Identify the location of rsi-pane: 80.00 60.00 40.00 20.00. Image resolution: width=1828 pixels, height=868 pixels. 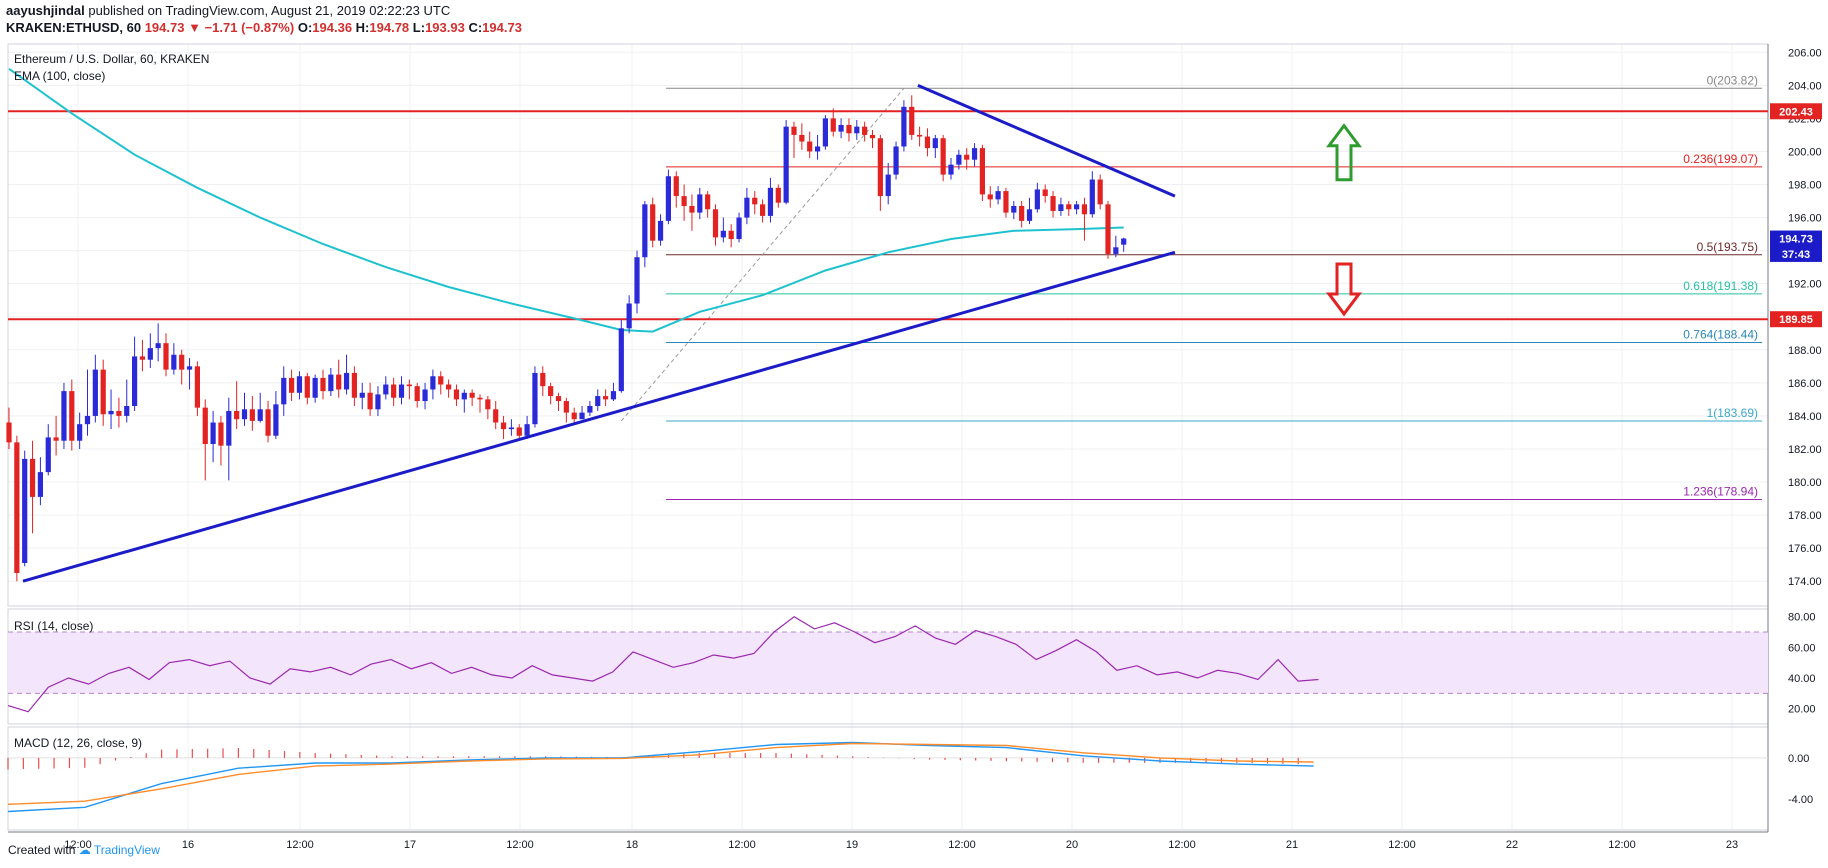
(911, 664).